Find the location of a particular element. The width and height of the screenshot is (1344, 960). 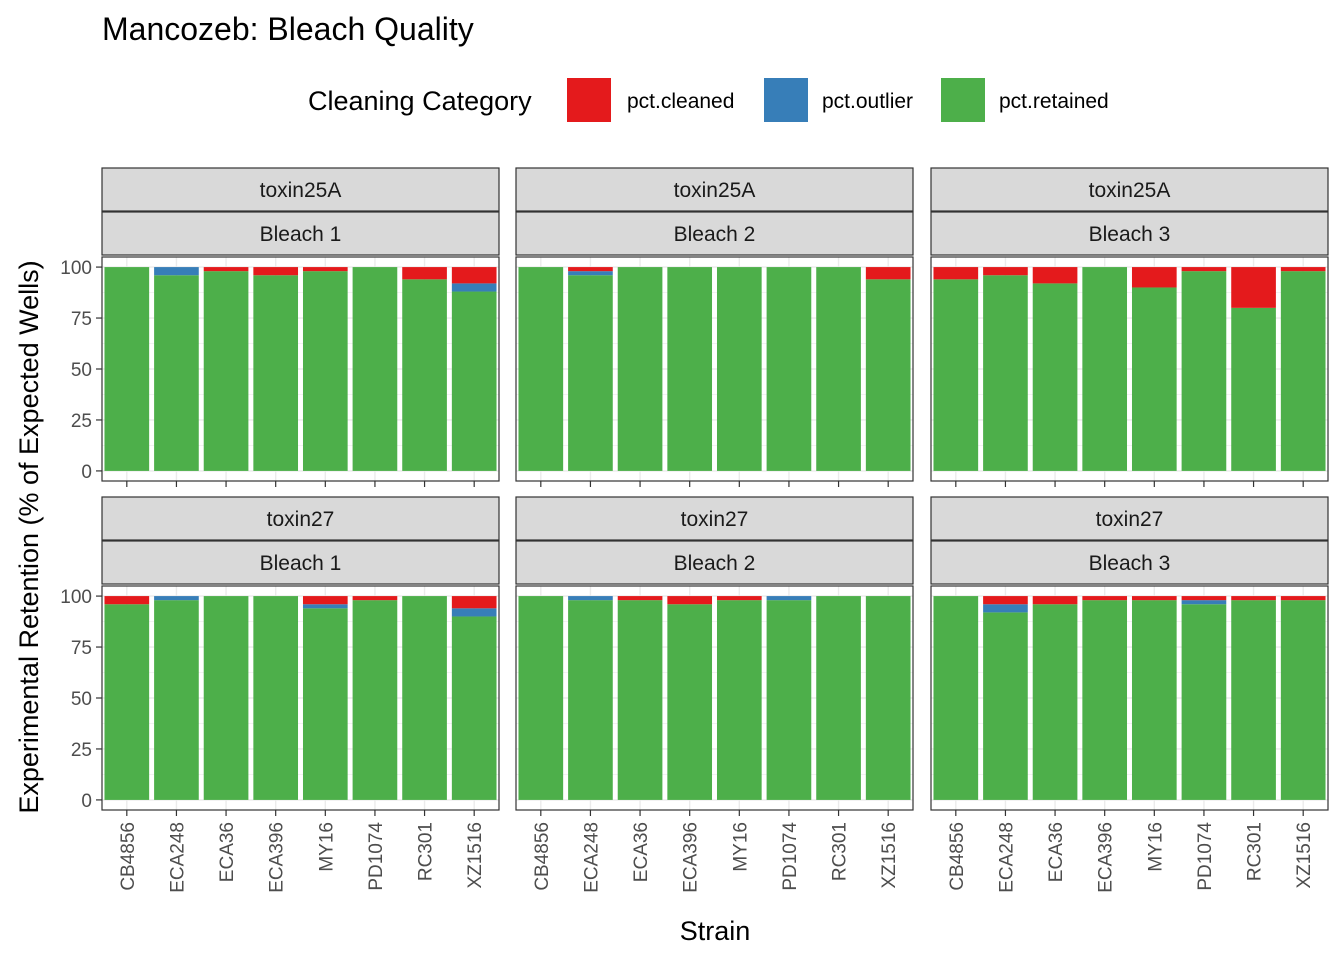

x-tick-label: ECA396 is located at coordinates (691, 857).